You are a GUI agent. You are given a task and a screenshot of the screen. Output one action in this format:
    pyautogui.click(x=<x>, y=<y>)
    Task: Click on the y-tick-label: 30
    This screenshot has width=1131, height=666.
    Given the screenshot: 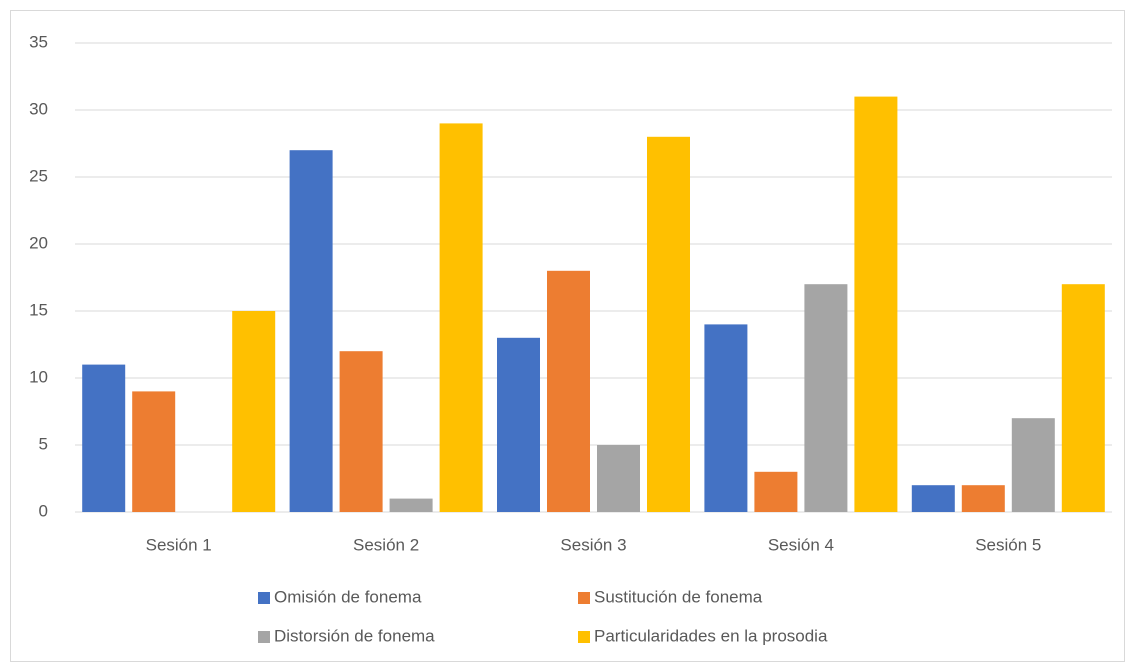 What is the action you would take?
    pyautogui.click(x=38, y=108)
    